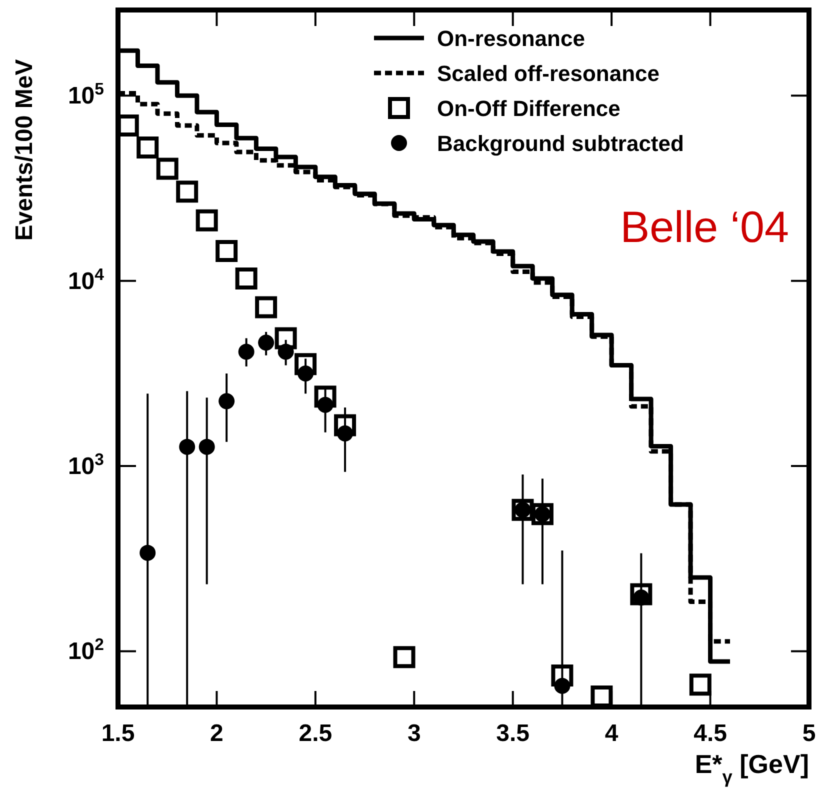  What do you see at coordinates (513, 733) in the screenshot?
I see `x-tick-label: 3.5` at bounding box center [513, 733].